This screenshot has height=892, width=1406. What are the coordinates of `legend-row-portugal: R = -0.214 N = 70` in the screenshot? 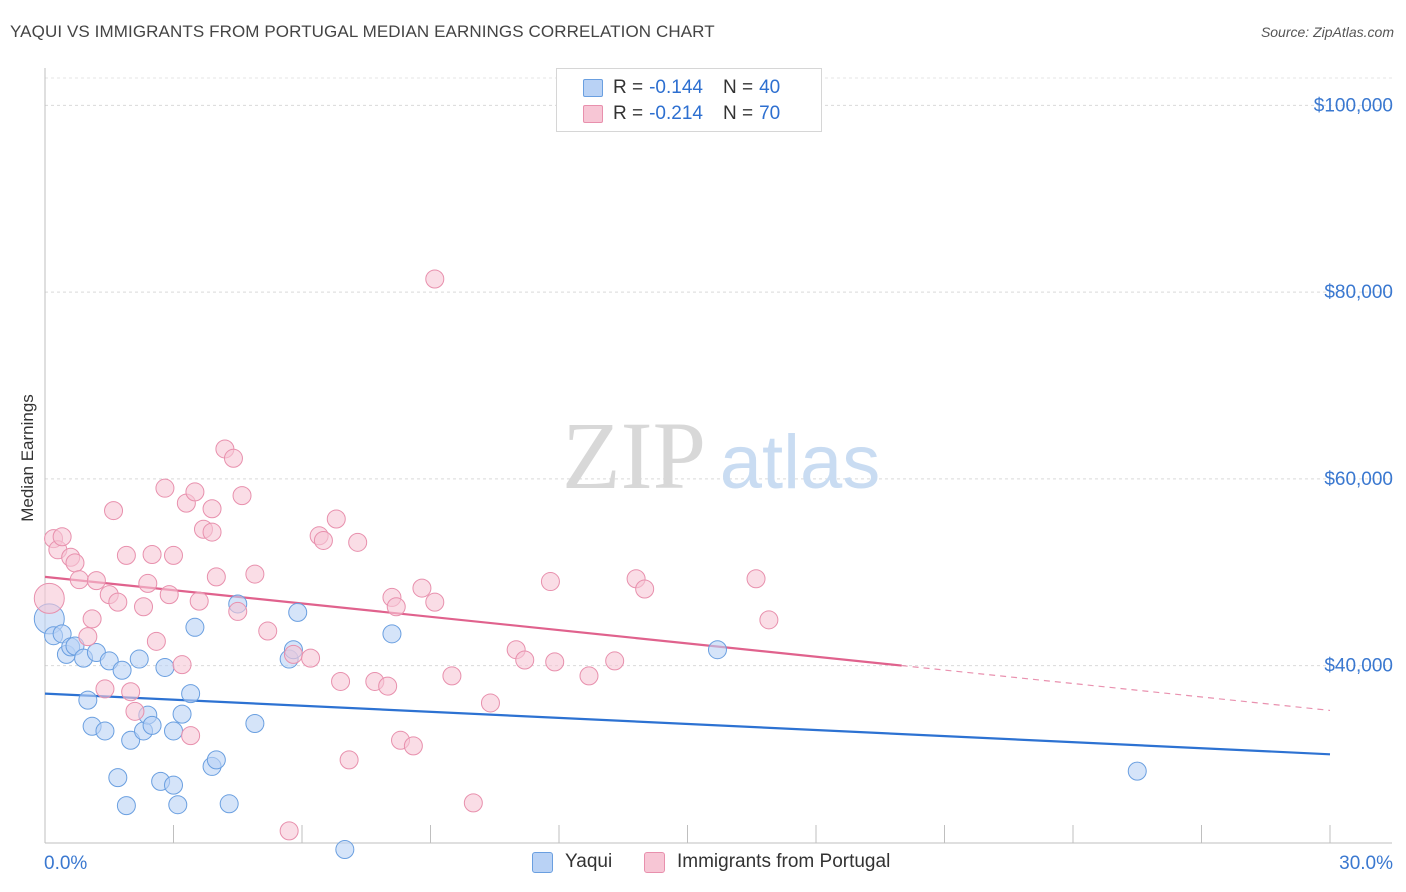 It's located at (681, 114).